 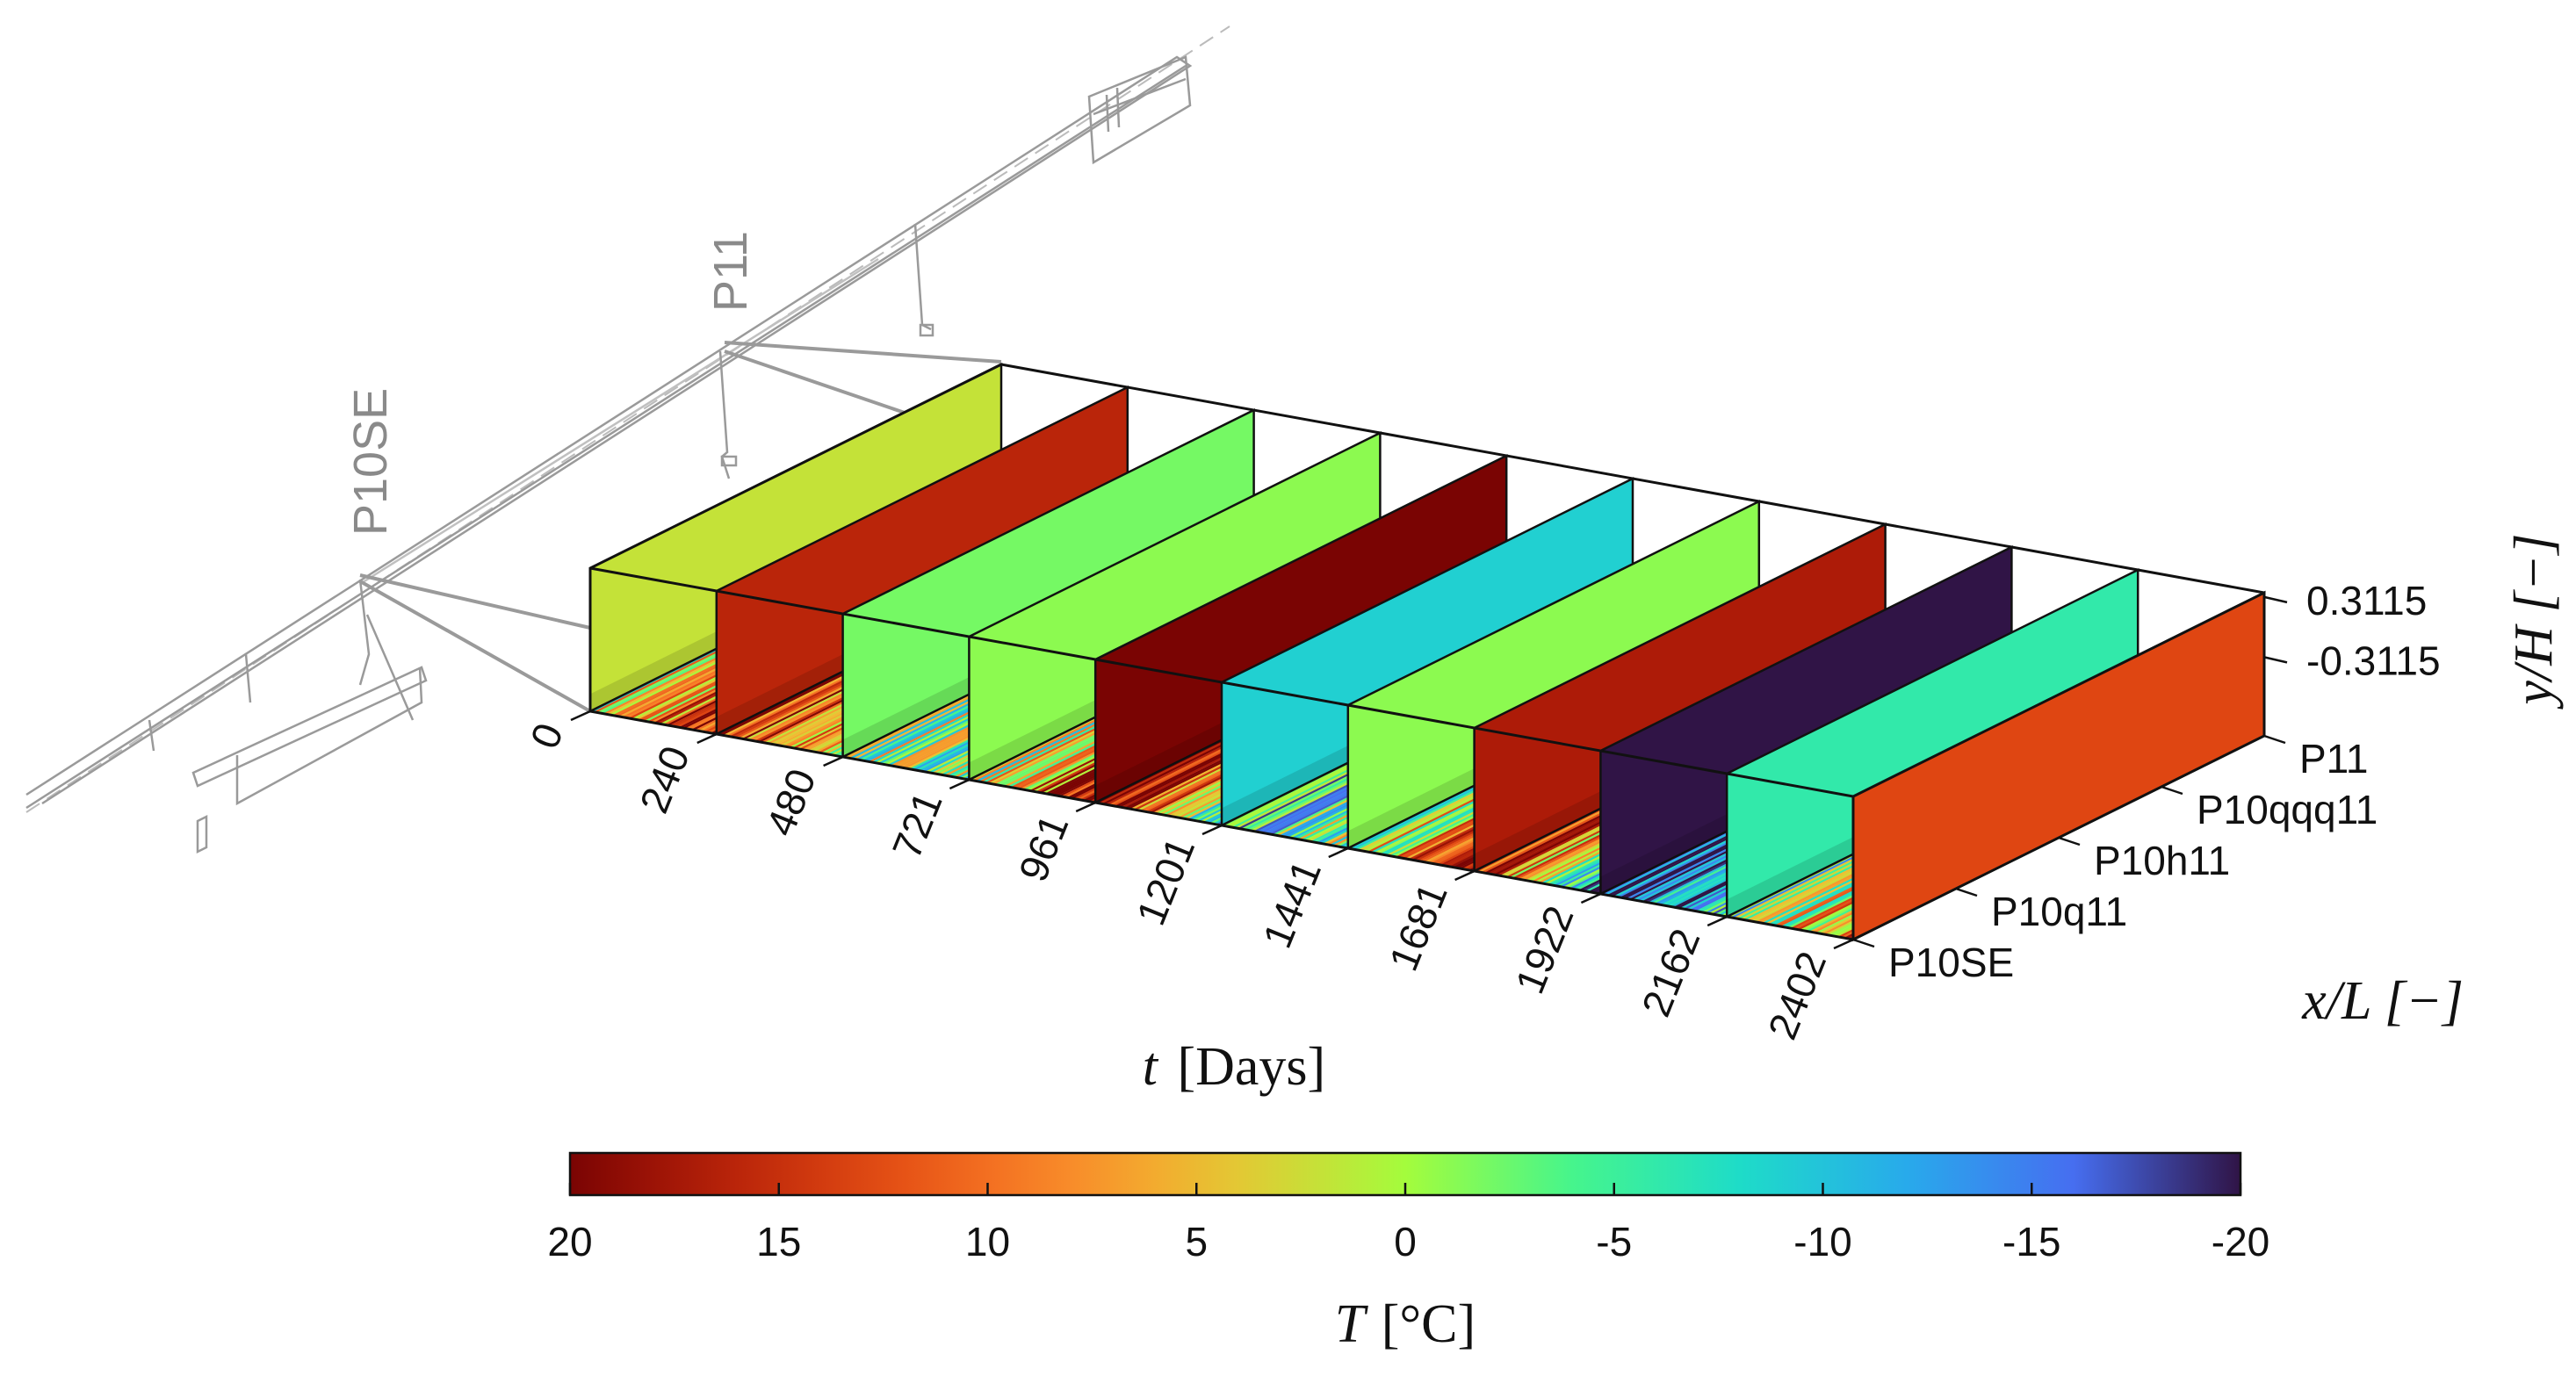 What do you see at coordinates (987, 1241) in the screenshot?
I see `colorbar-tick-label: 10` at bounding box center [987, 1241].